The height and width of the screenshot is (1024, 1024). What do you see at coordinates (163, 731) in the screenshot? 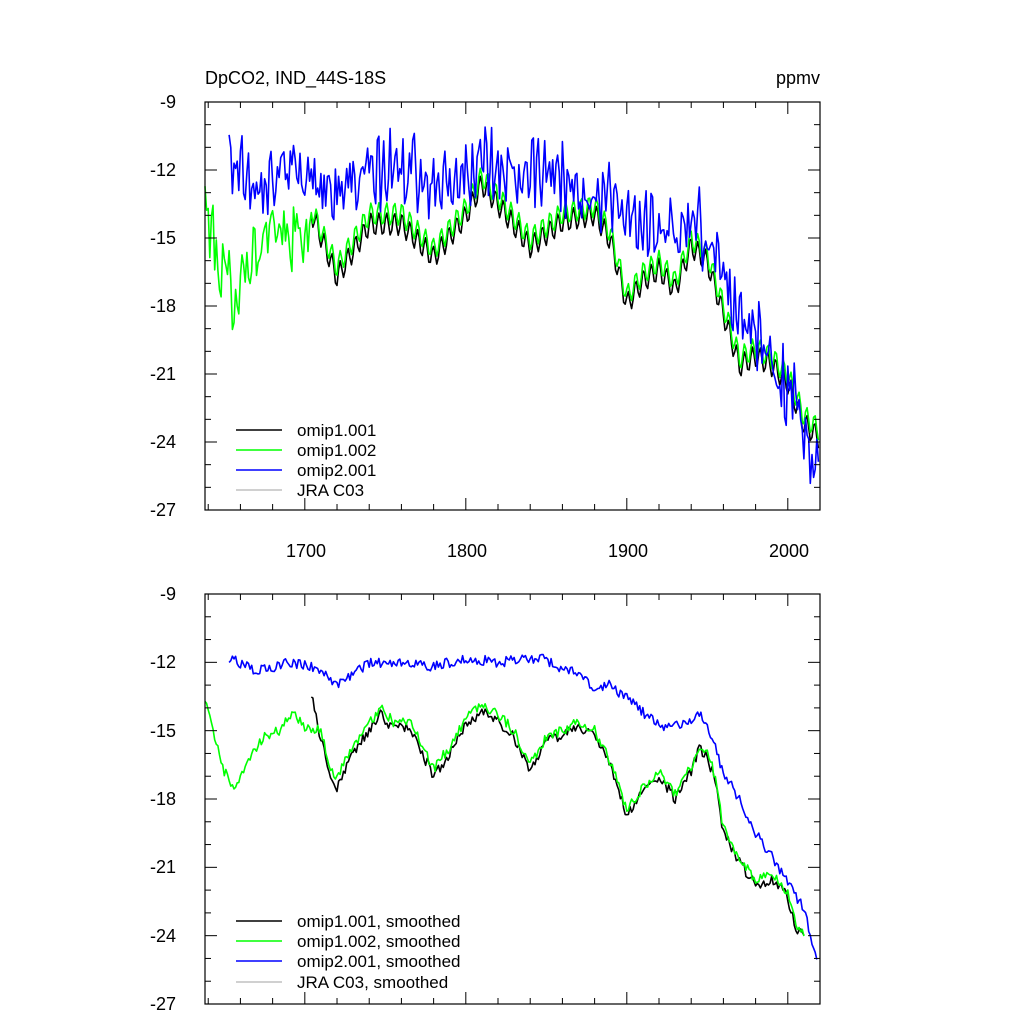
I see `bottom-ytick-label: -15` at bounding box center [163, 731].